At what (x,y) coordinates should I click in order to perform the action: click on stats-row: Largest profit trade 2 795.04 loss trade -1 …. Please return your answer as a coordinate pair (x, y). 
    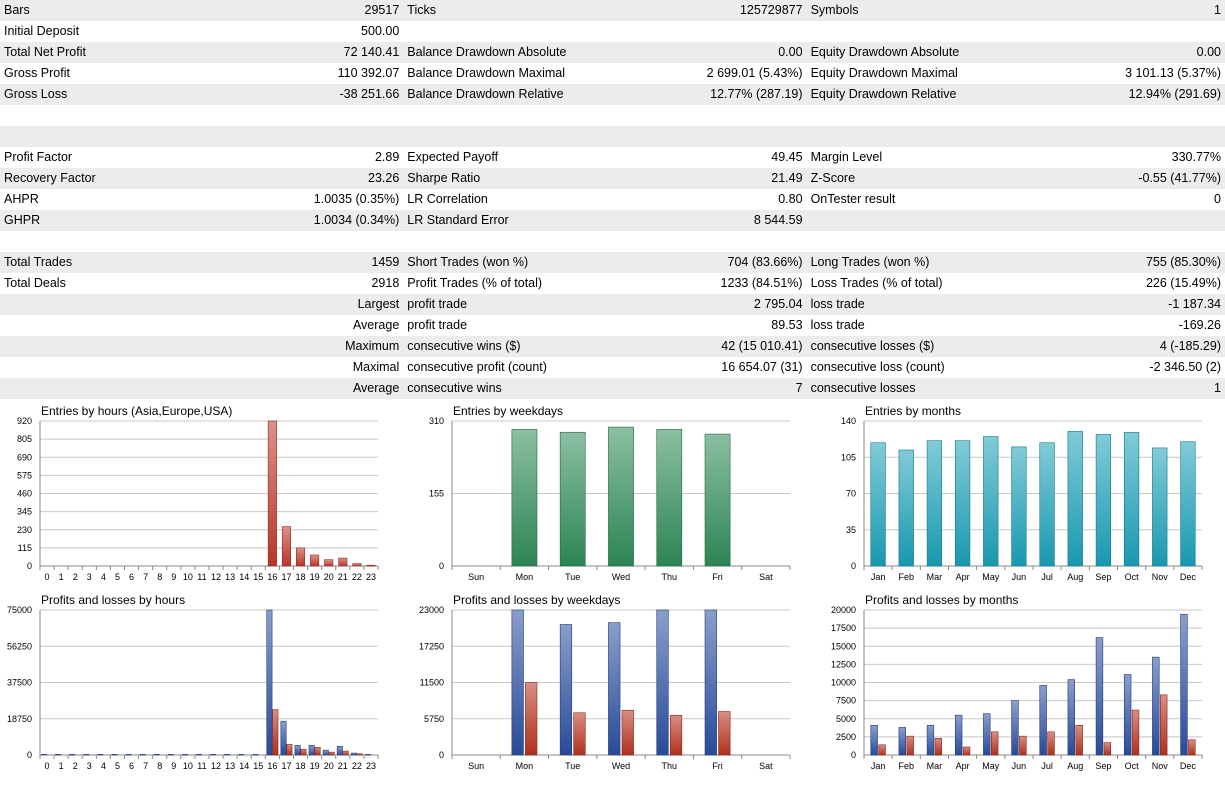
    Looking at the image, I should click on (612, 304).